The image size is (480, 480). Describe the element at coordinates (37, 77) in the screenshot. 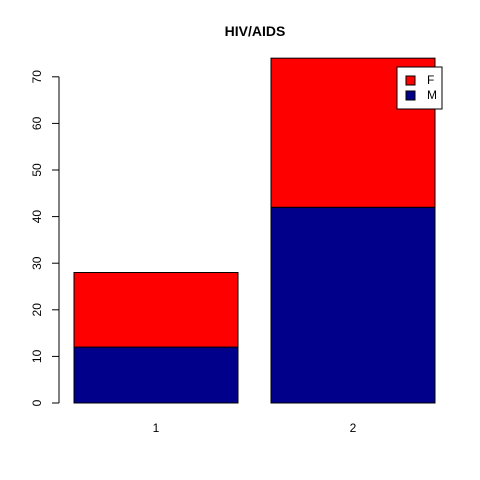

I see `y-tick-label: 70` at that location.